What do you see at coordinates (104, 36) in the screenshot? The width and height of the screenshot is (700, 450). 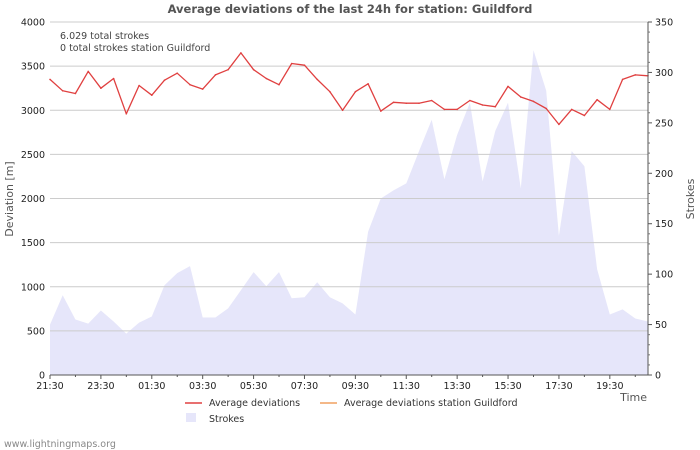 I see `info-total-strokes: 6.029 total strokes` at bounding box center [104, 36].